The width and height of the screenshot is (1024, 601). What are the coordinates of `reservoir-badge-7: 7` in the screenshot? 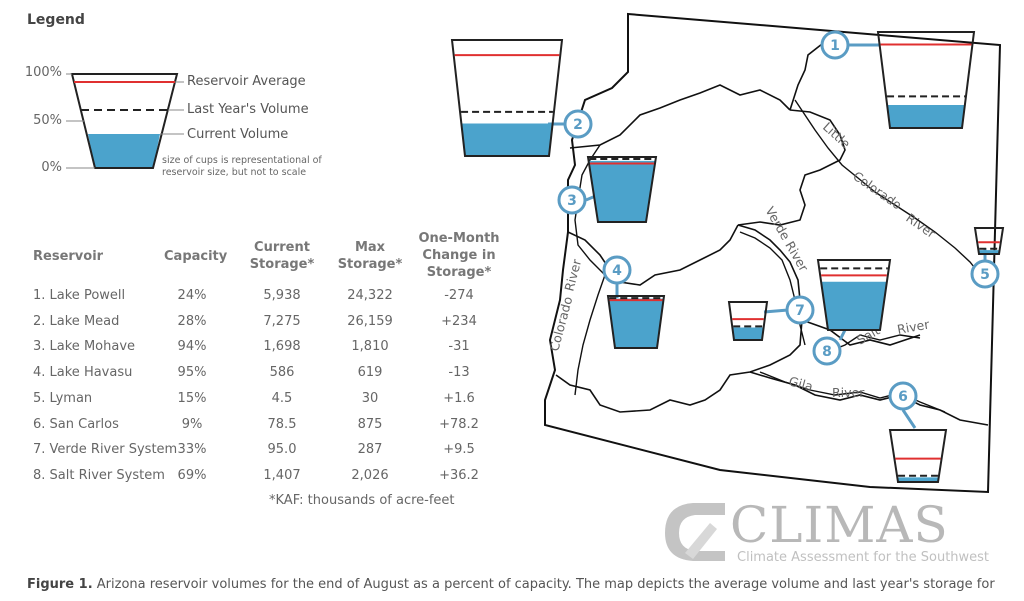 It's located at (800, 310).